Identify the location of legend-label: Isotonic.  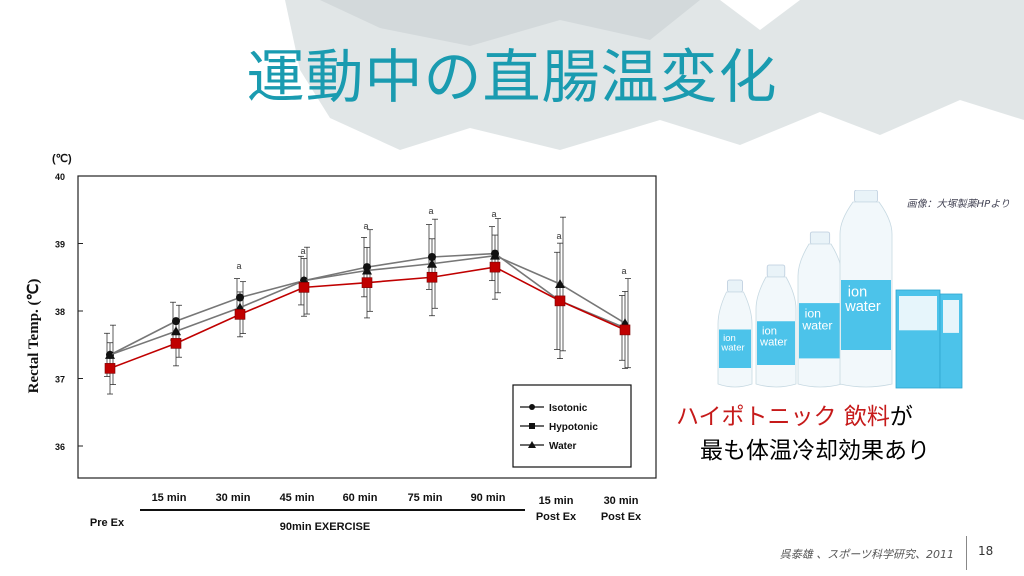
(568, 408).